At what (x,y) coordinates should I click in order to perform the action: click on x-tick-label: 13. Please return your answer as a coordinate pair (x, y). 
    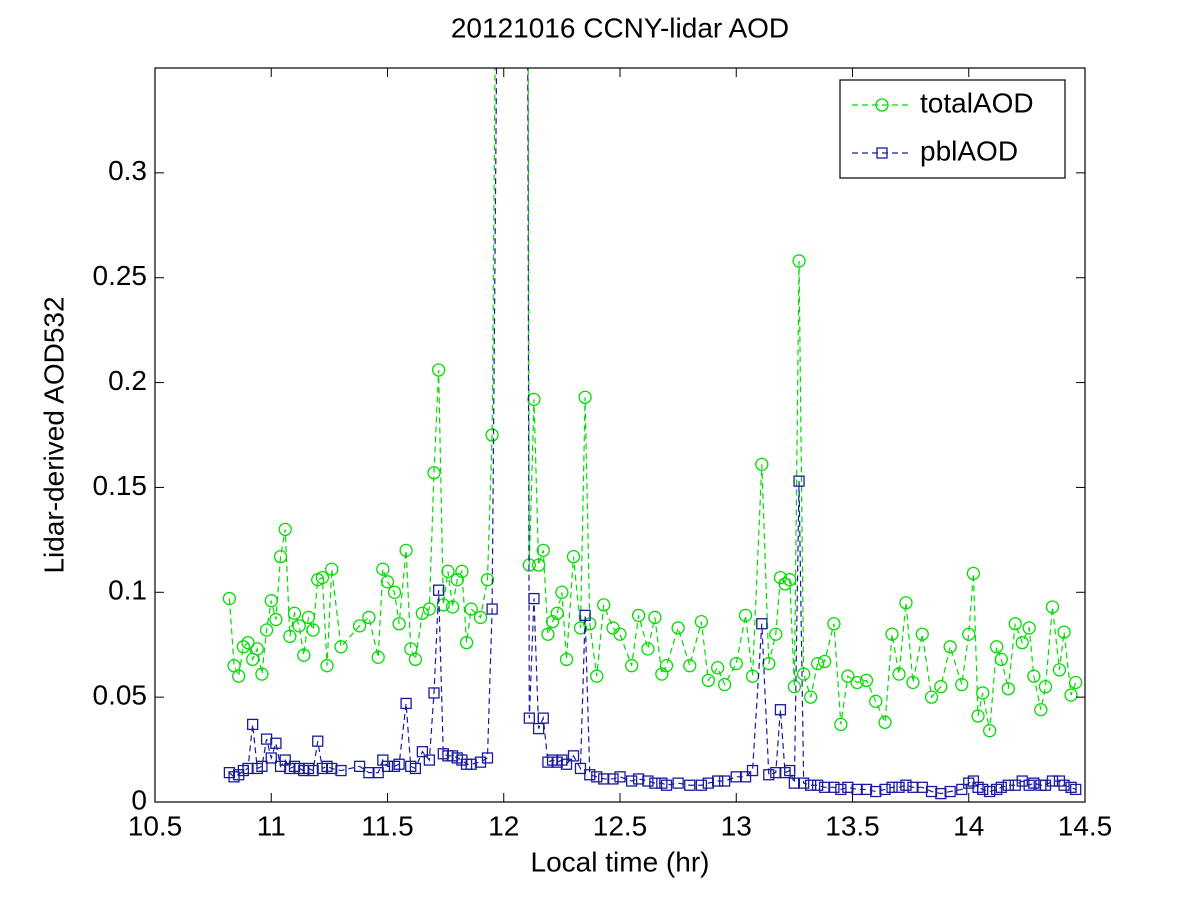
    Looking at the image, I should click on (736, 825).